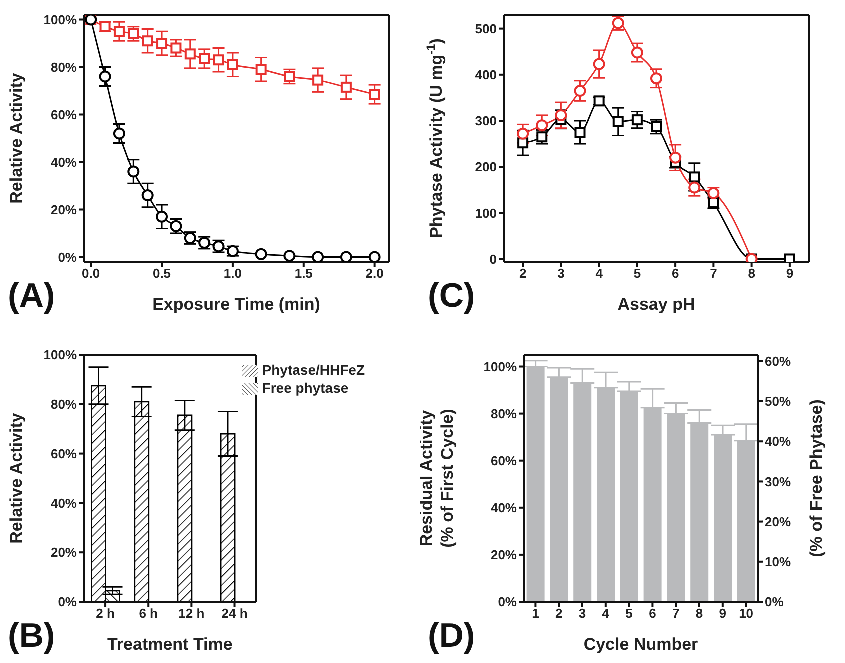 The width and height of the screenshot is (845, 663). Describe the element at coordinates (486, 28) in the screenshot. I see `y-tick-label: 500` at that location.